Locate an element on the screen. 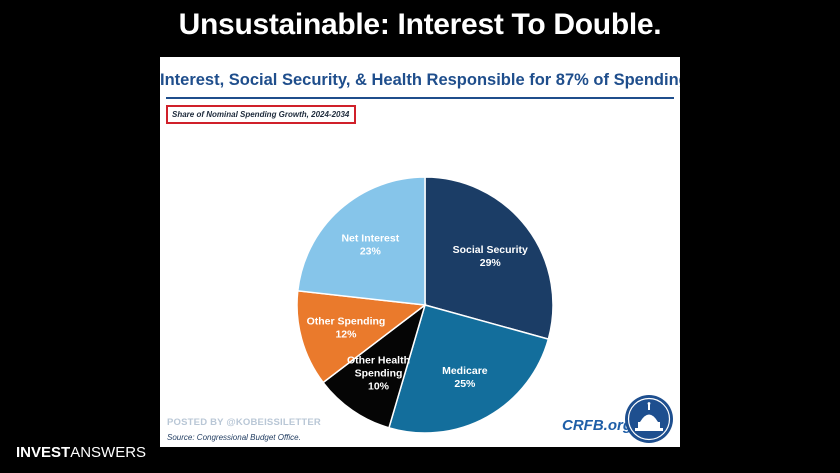  data-label-other-spending: Other Spending 12% is located at coordinates (346, 327).